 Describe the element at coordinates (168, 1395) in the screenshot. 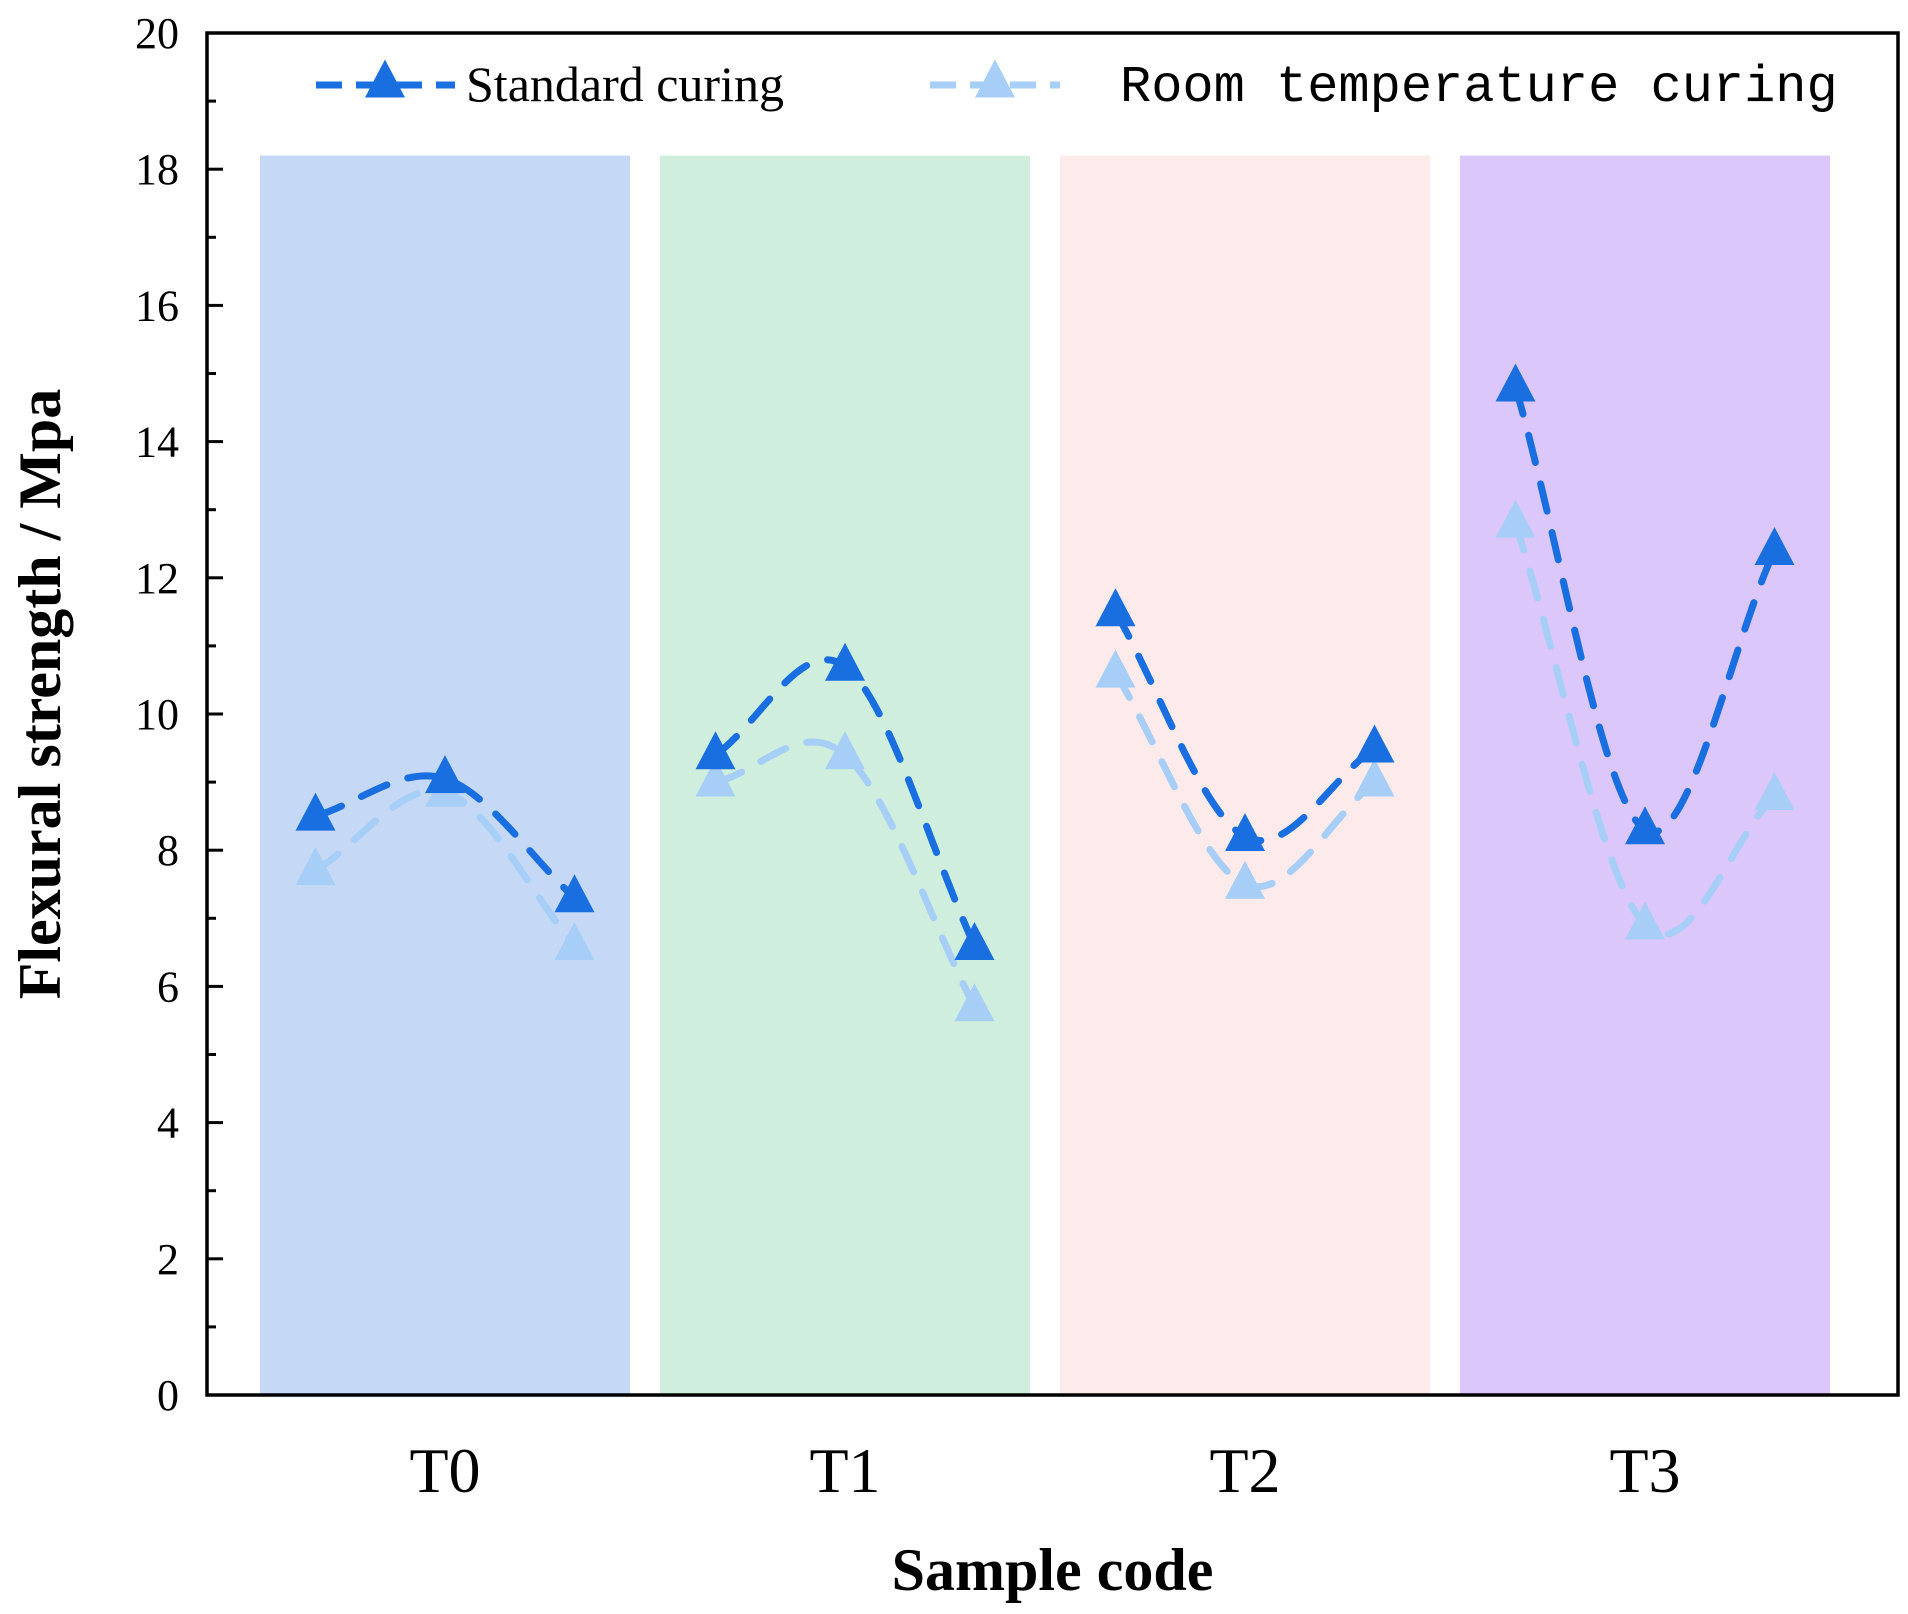

I see `y-tick-label: 0` at that location.